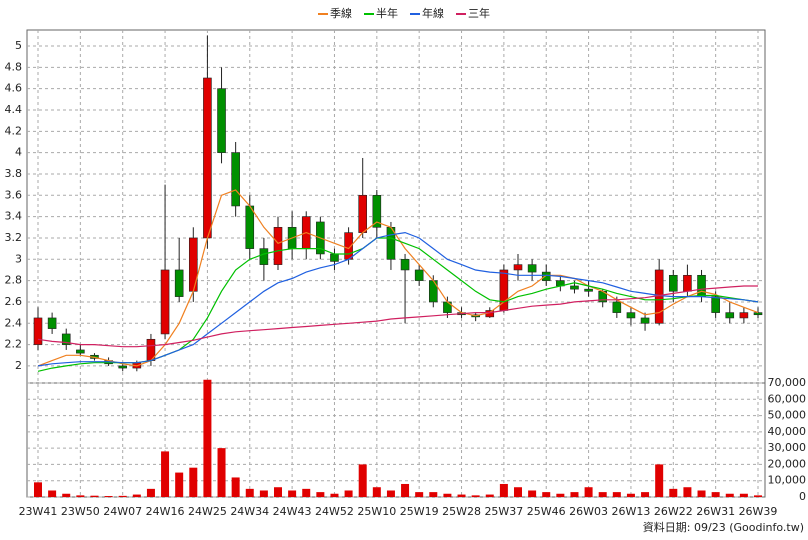  I want to click on x-tick-label: 24W34, so click(249, 511).